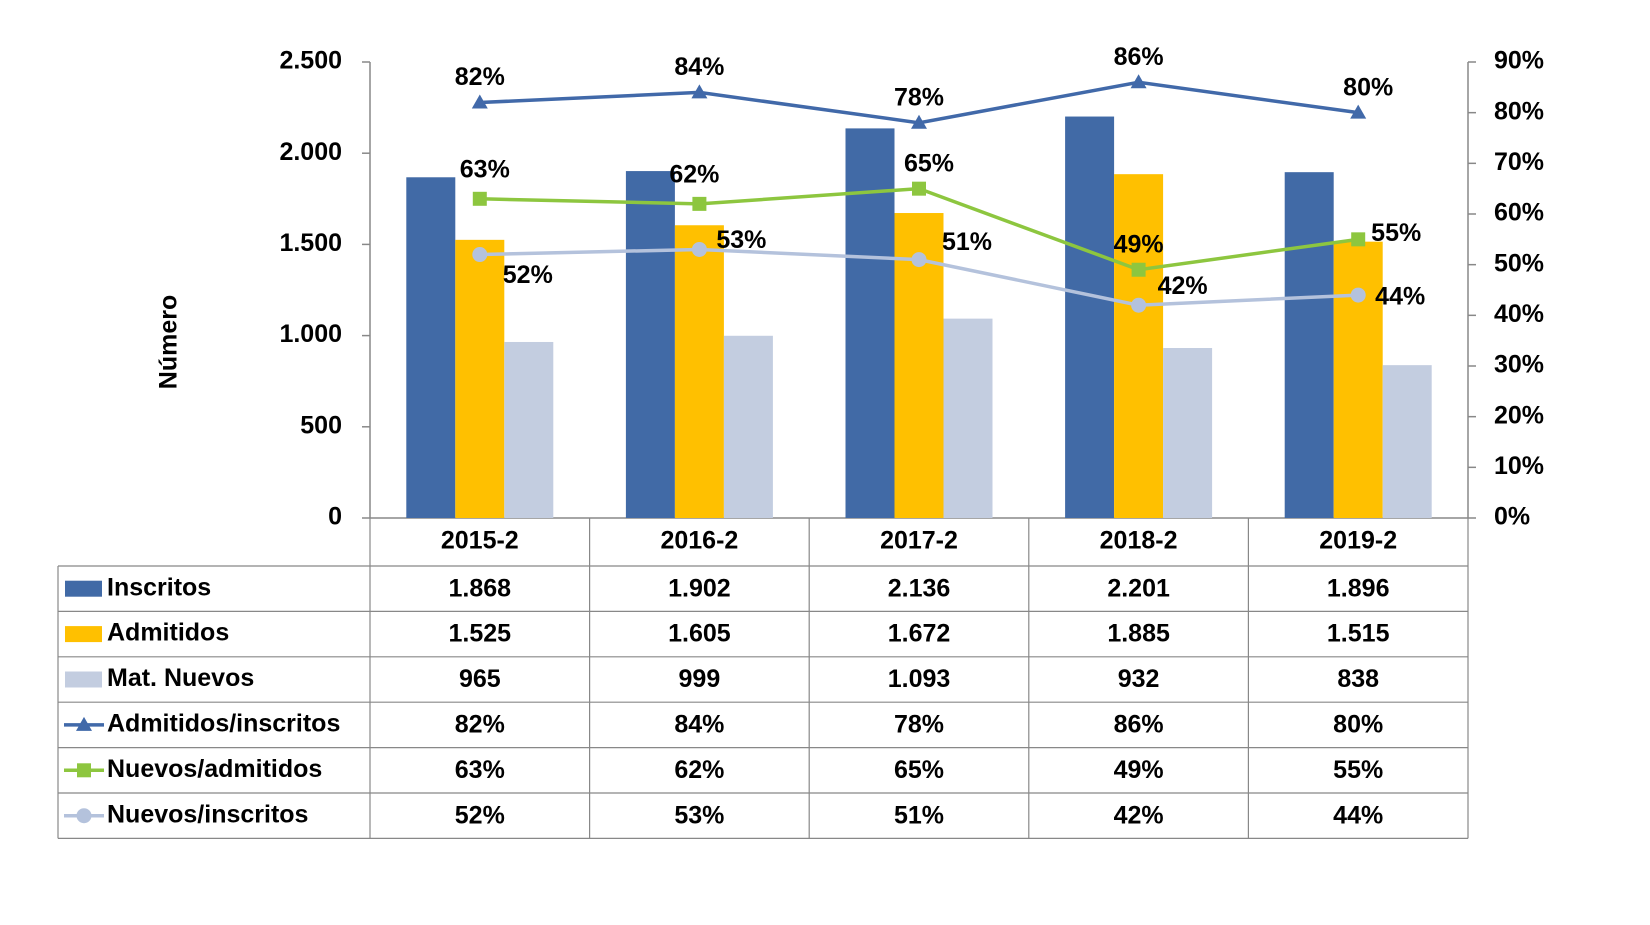 The image size is (1650, 925). I want to click on table-cell: 62%, so click(699, 770).